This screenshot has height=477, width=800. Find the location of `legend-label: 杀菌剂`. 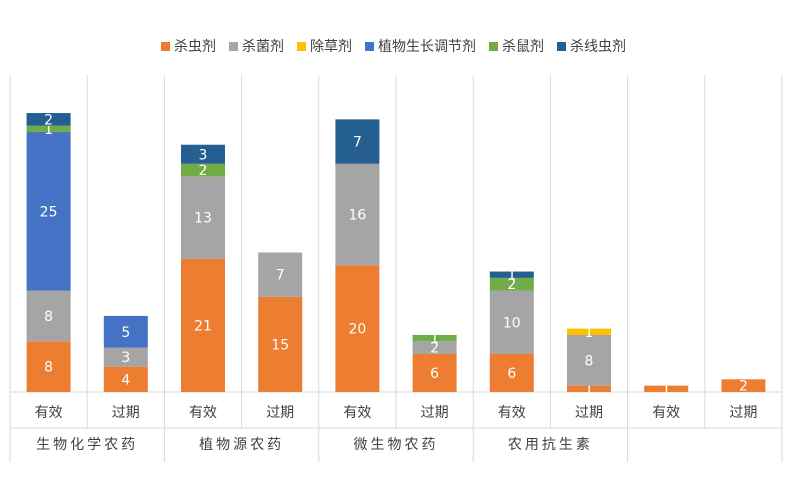

legend-label: 杀菌剂 is located at coordinates (263, 47).